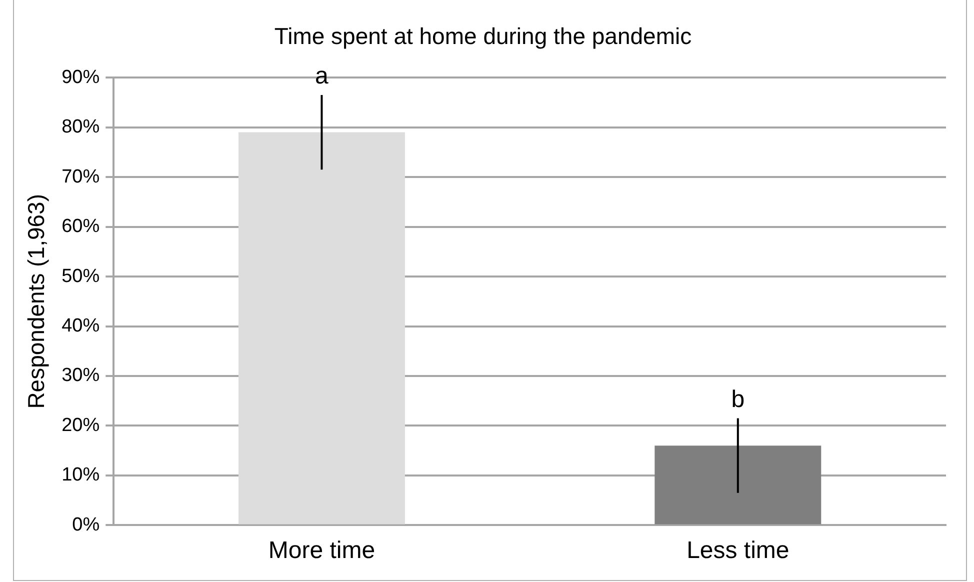  What do you see at coordinates (322, 550) in the screenshot?
I see `x-tick-label: More time` at bounding box center [322, 550].